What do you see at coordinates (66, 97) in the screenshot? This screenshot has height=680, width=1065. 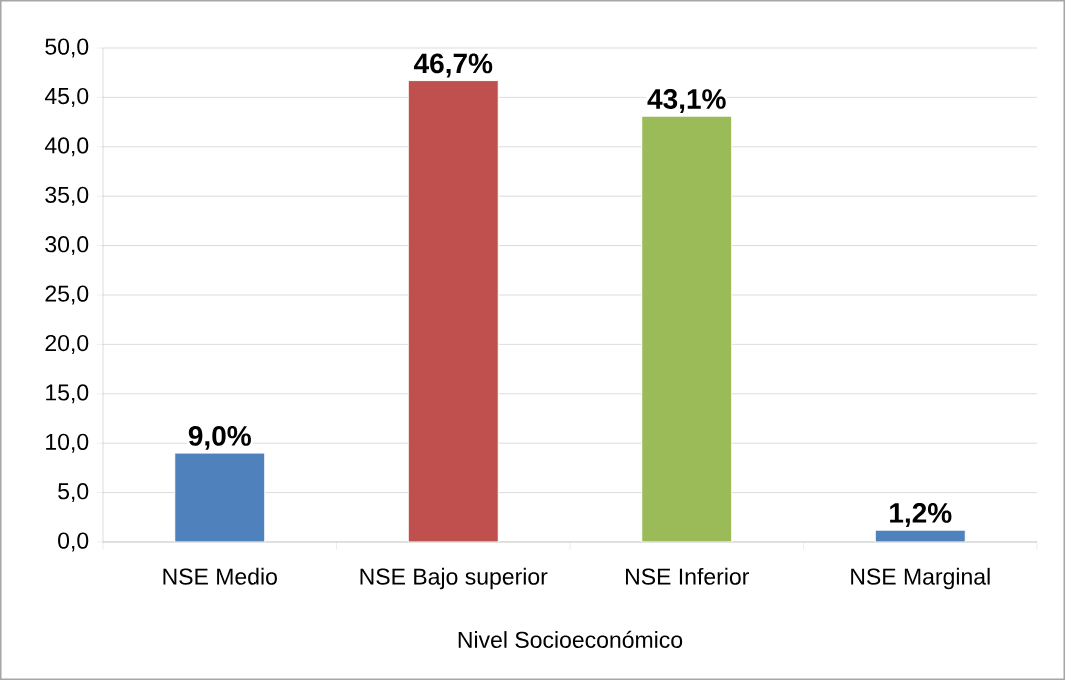 I see `y-tick-label: 45,0` at bounding box center [66, 97].